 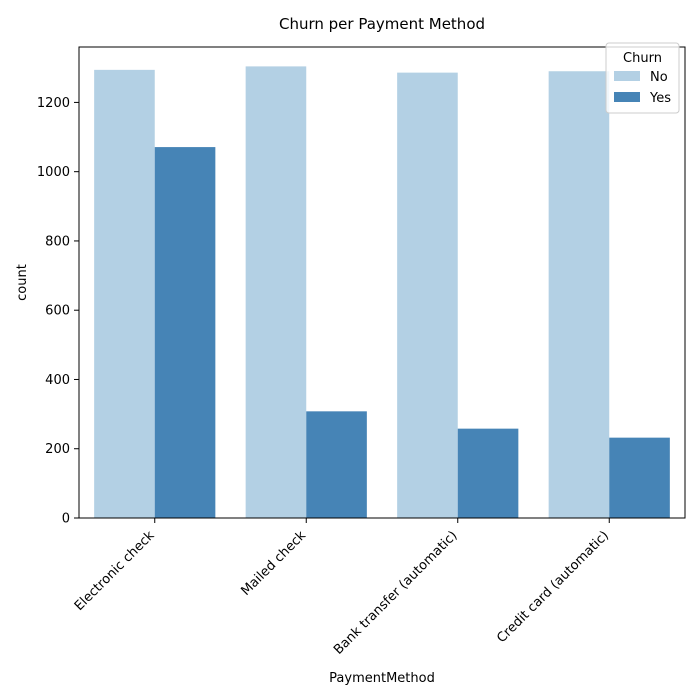 What do you see at coordinates (382, 678) in the screenshot?
I see `x-axis-label: PaymentMethod` at bounding box center [382, 678].